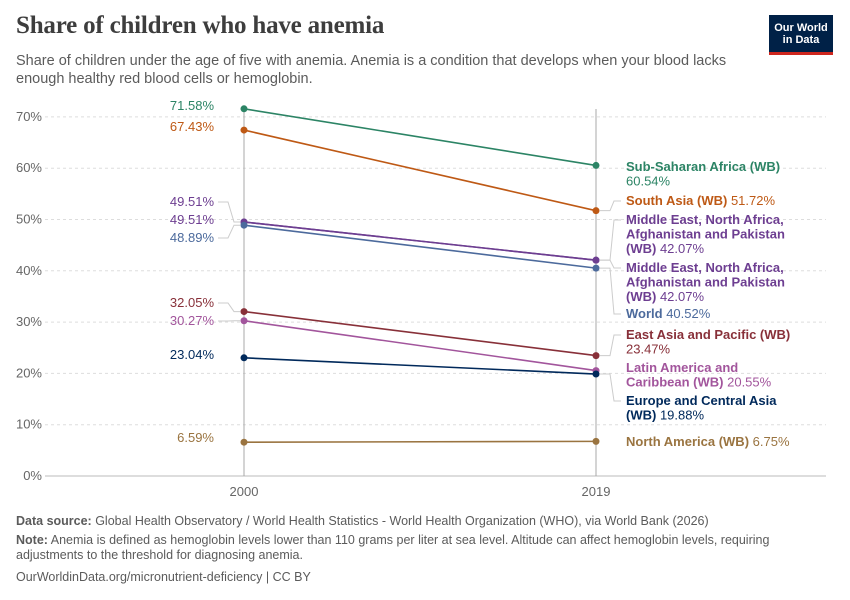 The image size is (850, 600). Describe the element at coordinates (687, 313) in the screenshot. I see `end-value-label: 40.52%` at that location.